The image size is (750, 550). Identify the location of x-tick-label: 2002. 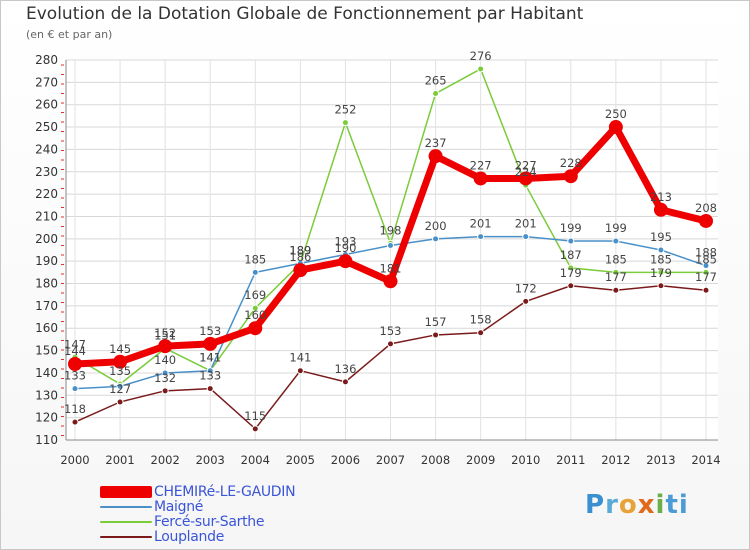
(165, 460).